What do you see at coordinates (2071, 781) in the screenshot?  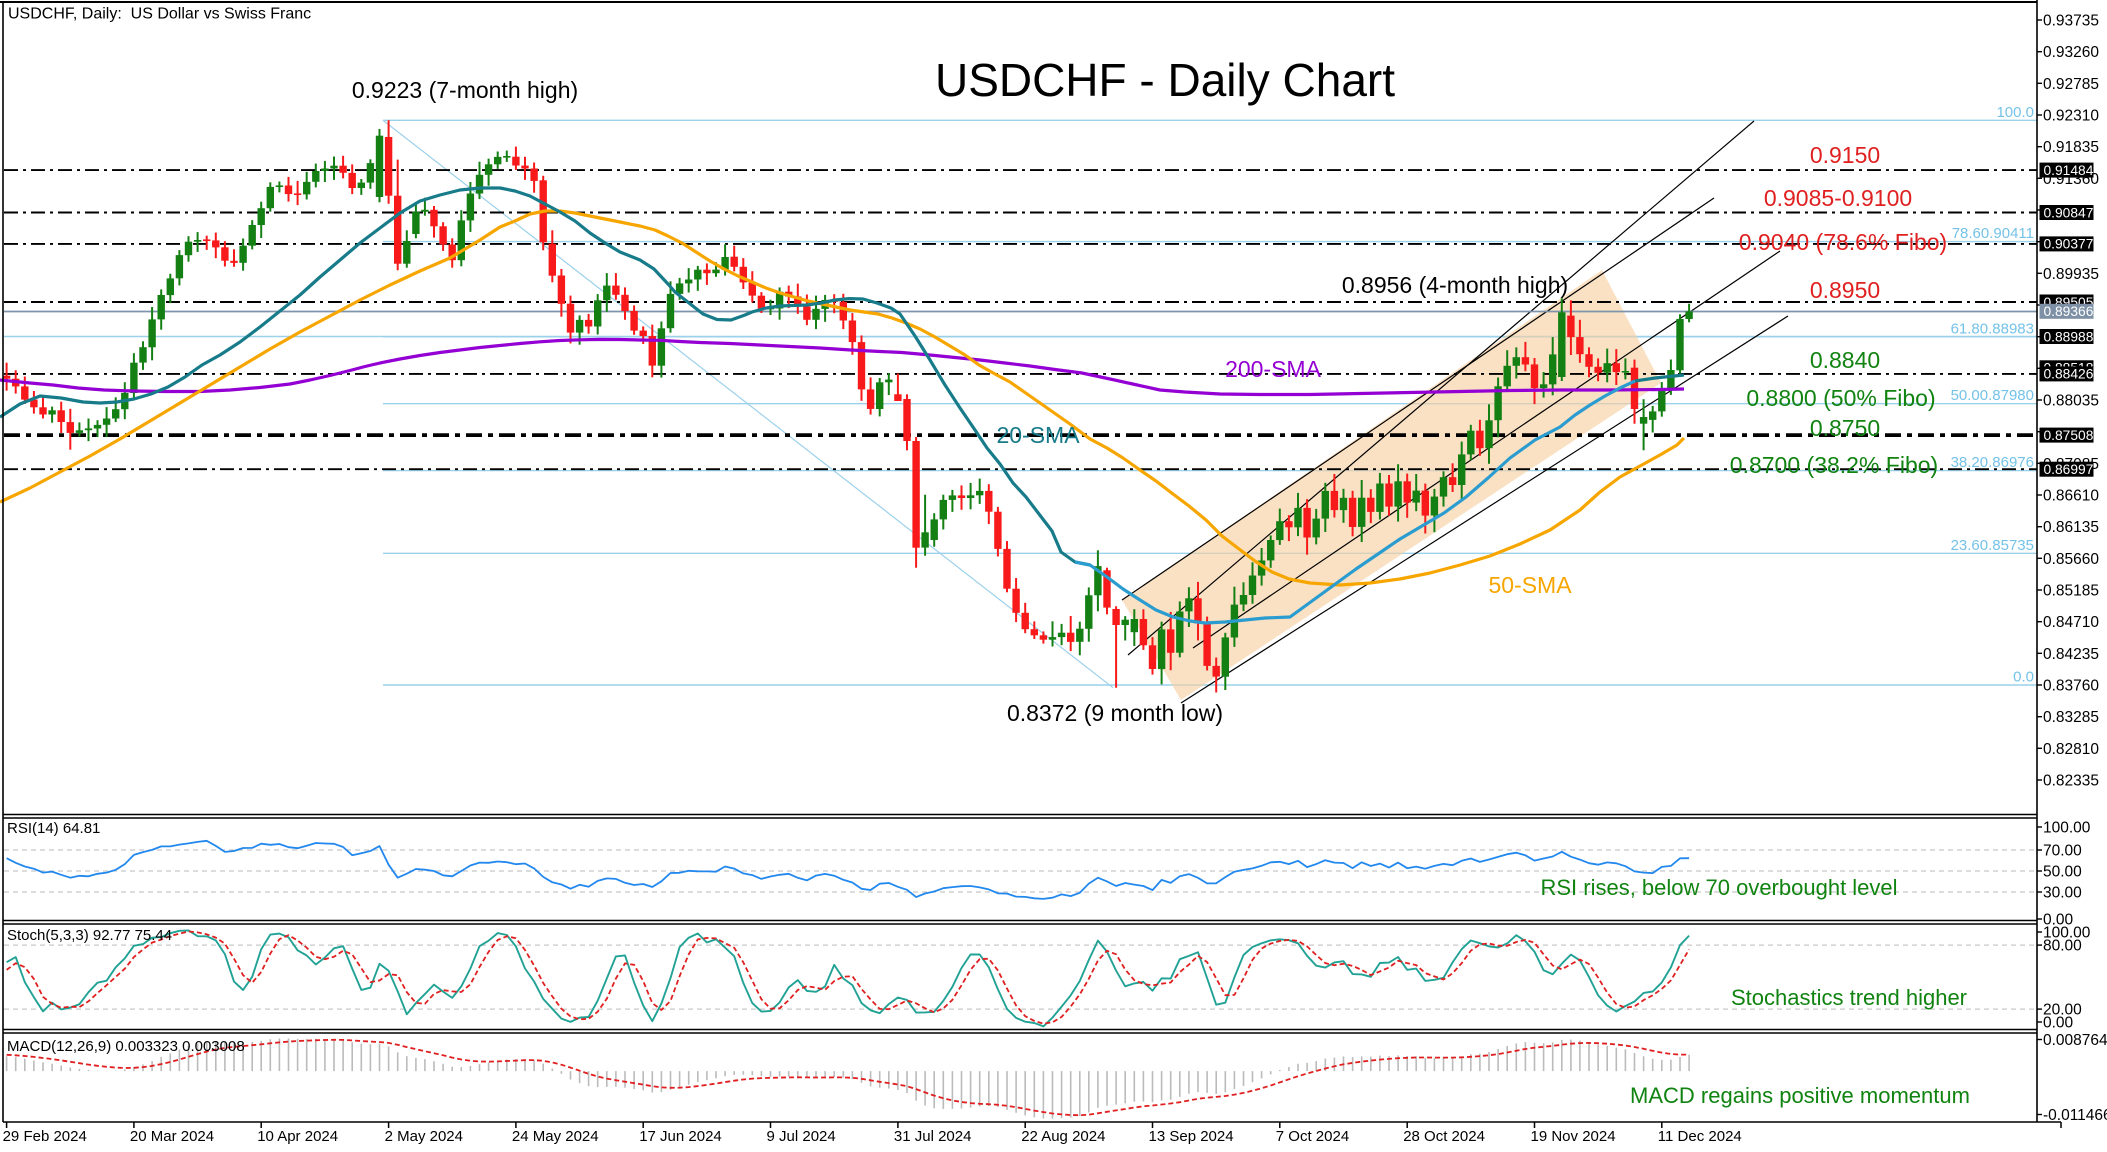 I see `svg-text: 0.82335` at bounding box center [2071, 781].